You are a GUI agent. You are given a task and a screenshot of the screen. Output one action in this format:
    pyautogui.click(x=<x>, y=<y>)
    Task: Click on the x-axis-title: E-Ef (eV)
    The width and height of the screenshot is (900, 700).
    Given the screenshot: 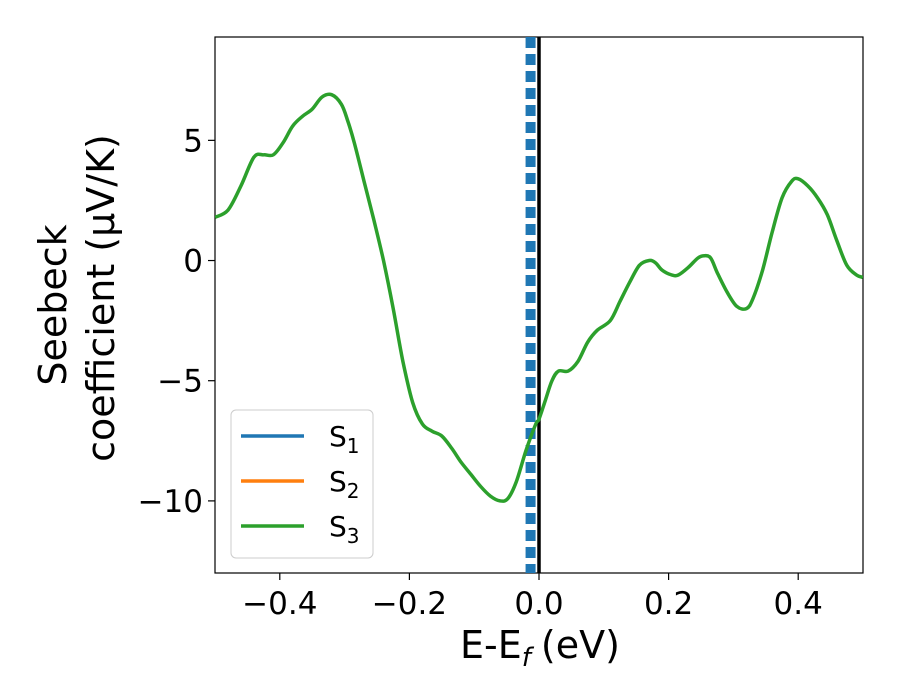 What is the action you would take?
    pyautogui.click(x=540, y=648)
    